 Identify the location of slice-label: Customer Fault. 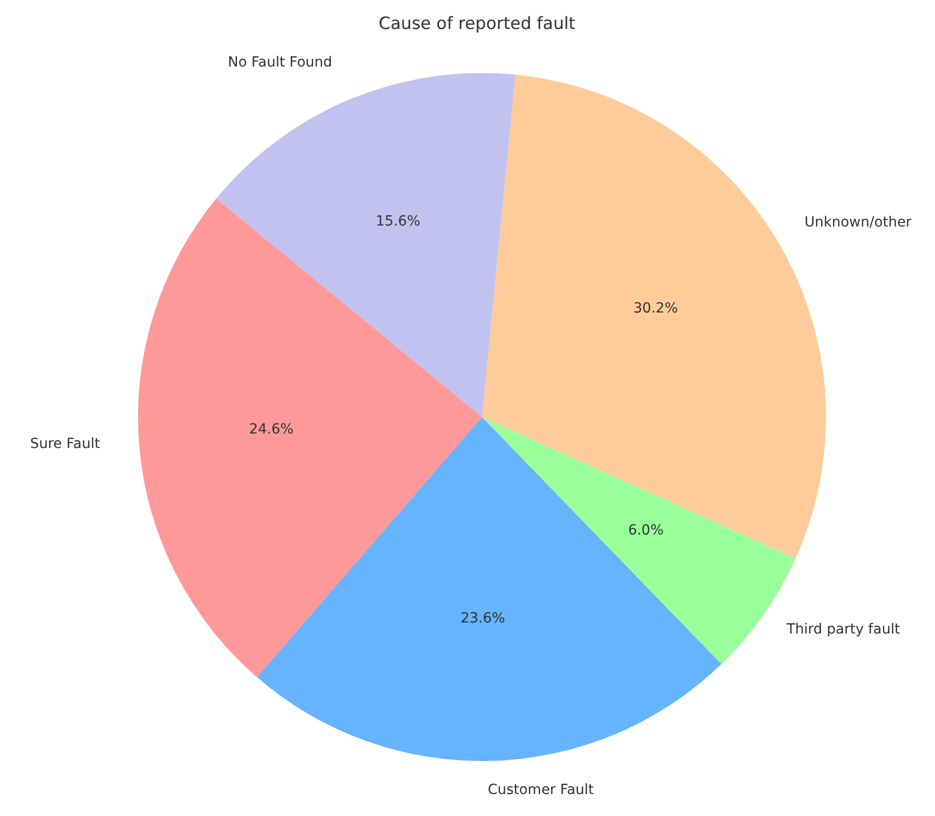
(541, 790).